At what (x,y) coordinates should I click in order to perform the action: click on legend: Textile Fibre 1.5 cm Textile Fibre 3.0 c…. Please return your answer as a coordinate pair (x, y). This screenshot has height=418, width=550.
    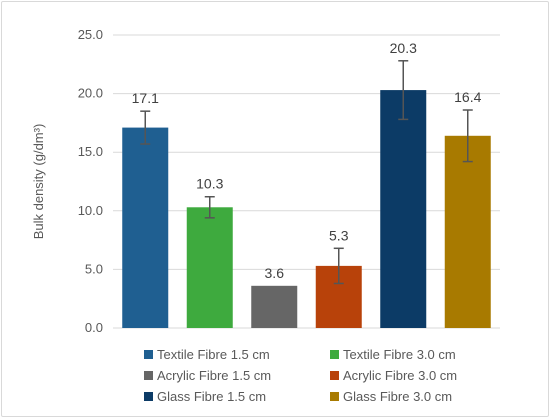
    Looking at the image, I should click on (344, 375).